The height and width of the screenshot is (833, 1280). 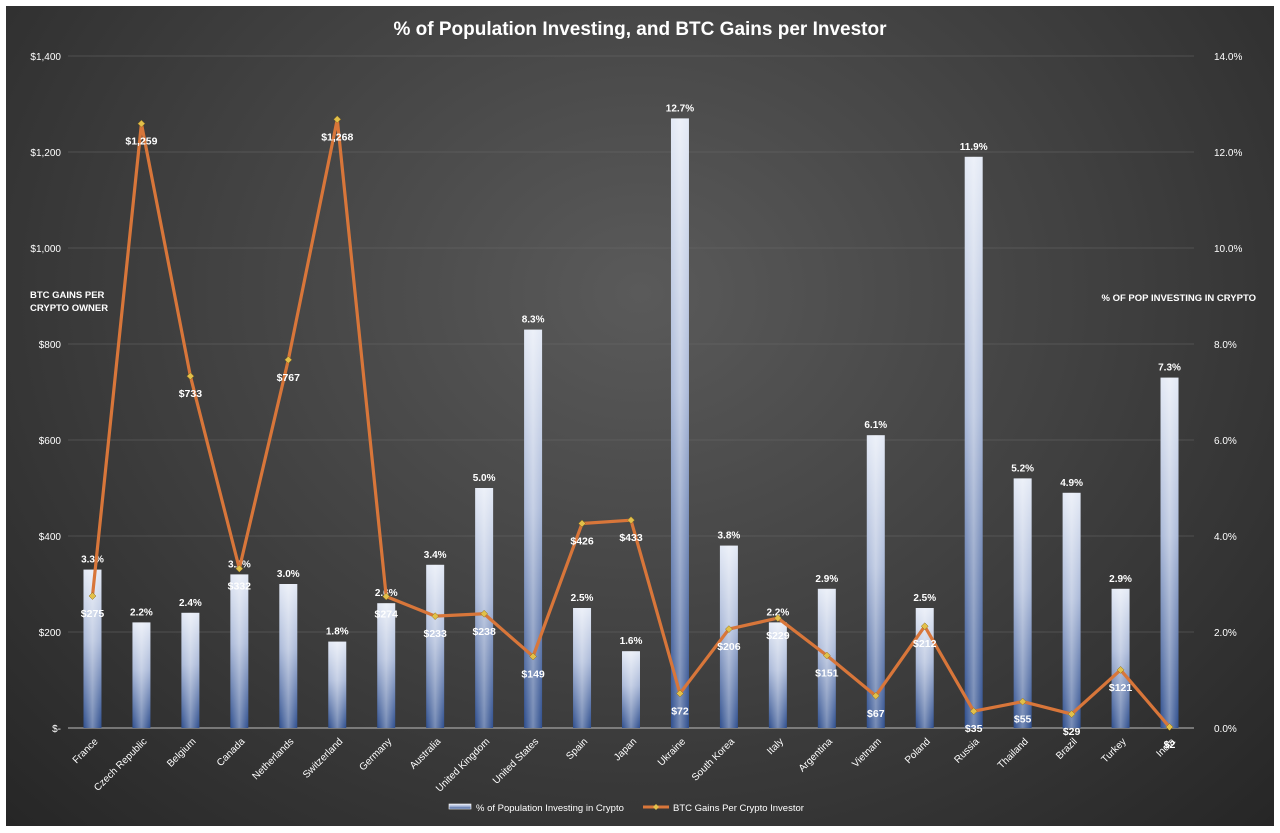 I want to click on line-label: $29, so click(x=1072, y=732).